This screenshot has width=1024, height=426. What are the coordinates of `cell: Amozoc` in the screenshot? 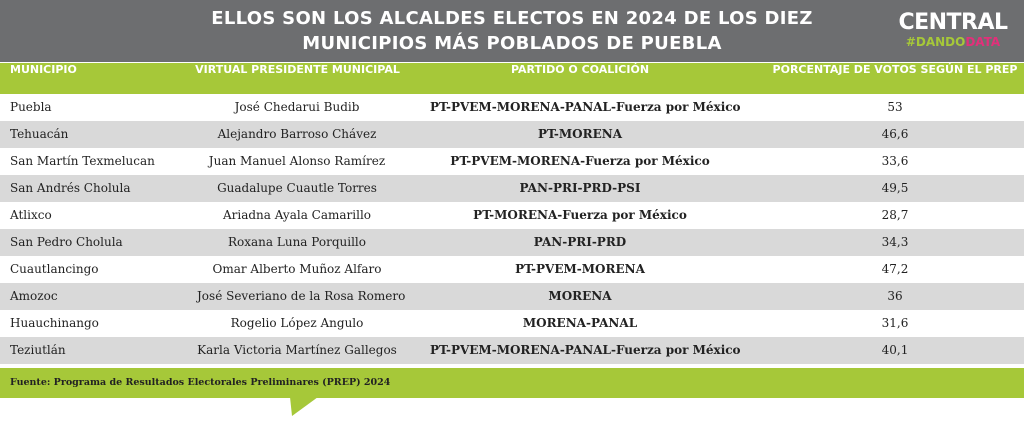 It's located at (34, 296).